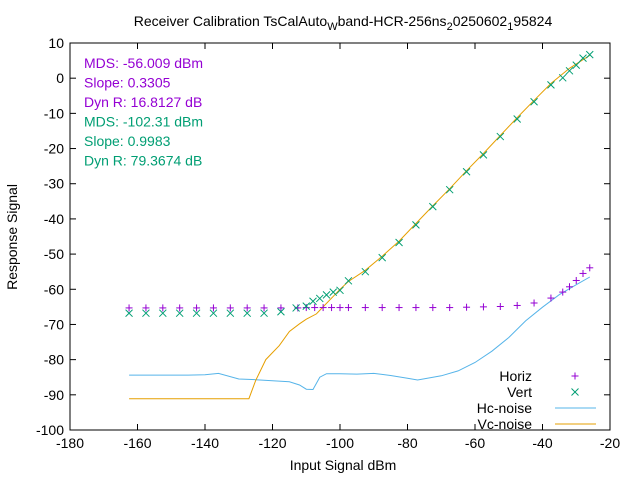 Image resolution: width=640 pixels, height=480 pixels. Describe the element at coordinates (127, 83) in the screenshot. I see `annotation-text: Slope: 0.3305` at that location.